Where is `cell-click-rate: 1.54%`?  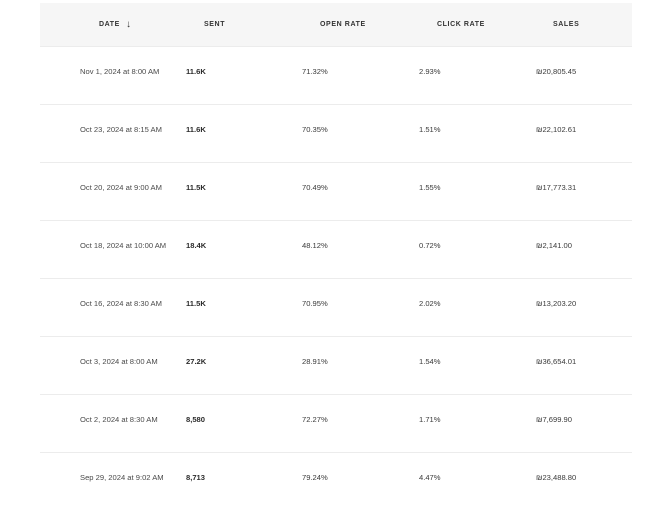 cell-click-rate: 1.54% is located at coordinates (430, 361).